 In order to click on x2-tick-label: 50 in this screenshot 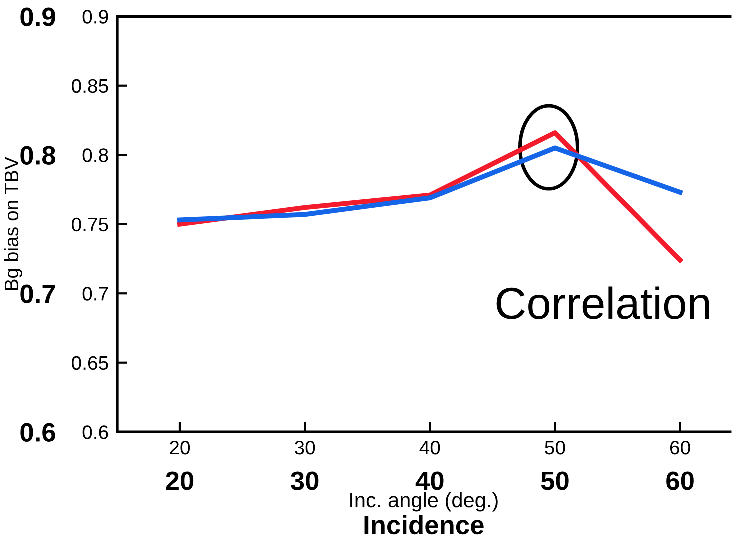, I will do `click(555, 481)`.